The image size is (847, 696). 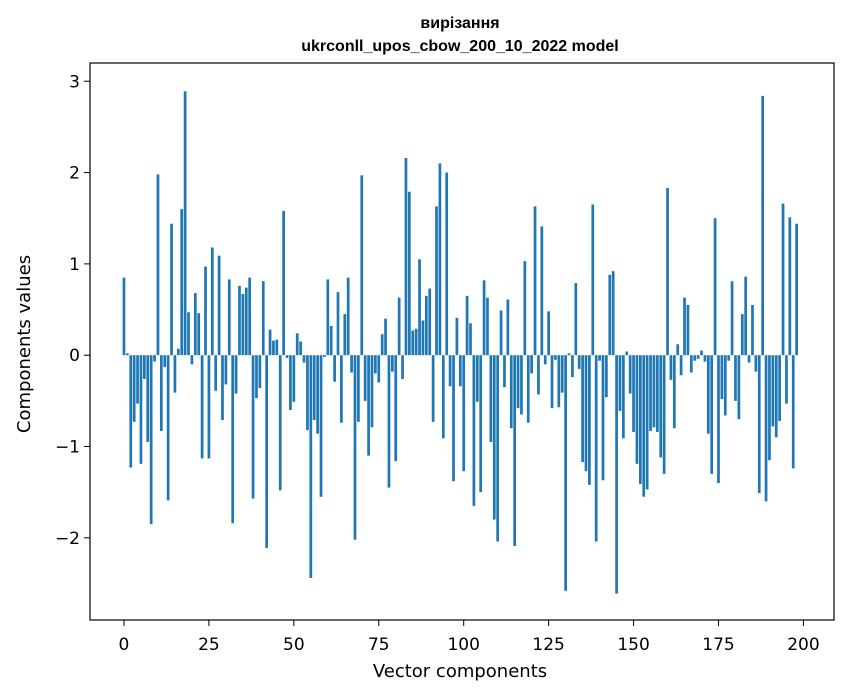 I want to click on x-tick-label: 0, so click(x=124, y=645).